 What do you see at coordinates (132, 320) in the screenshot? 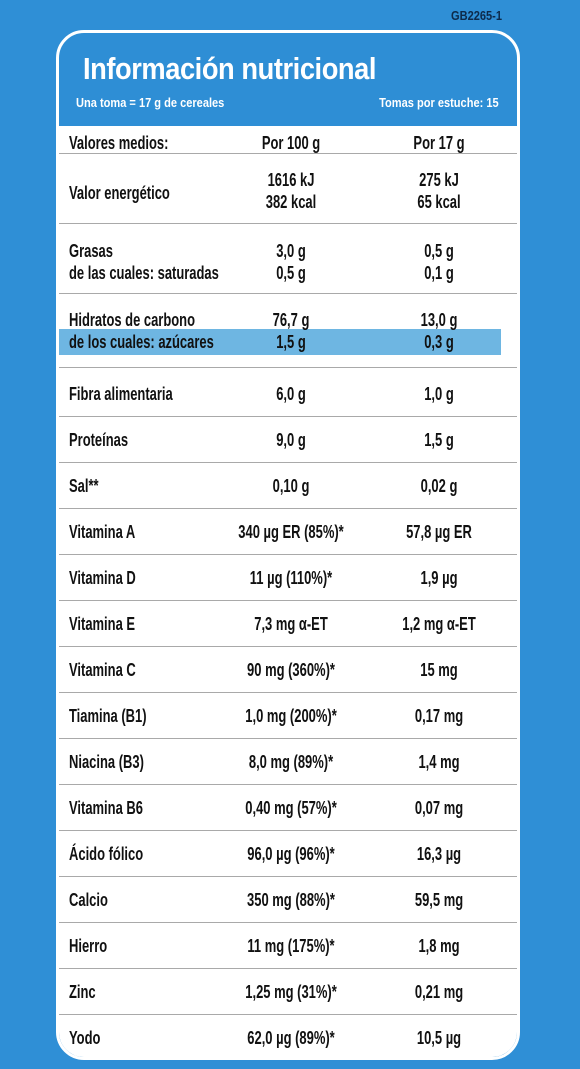
I see `nutrient-label: Hidratos de carbono` at bounding box center [132, 320].